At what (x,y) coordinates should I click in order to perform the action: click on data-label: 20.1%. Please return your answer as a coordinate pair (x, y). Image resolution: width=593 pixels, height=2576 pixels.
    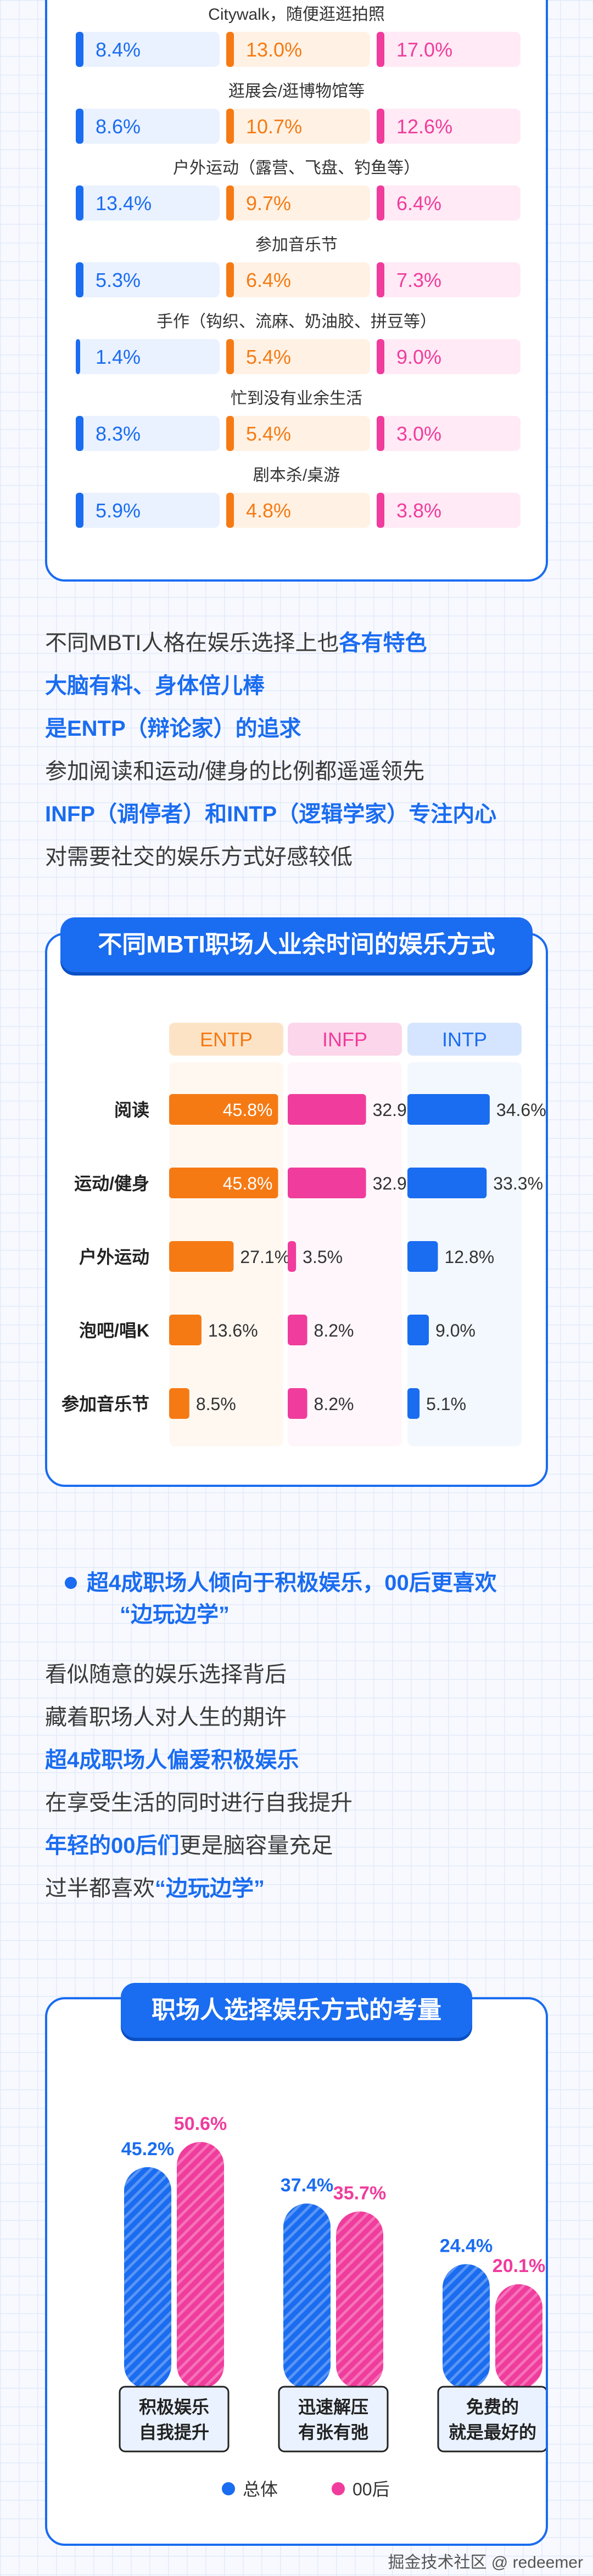
    Looking at the image, I should click on (519, 2266).